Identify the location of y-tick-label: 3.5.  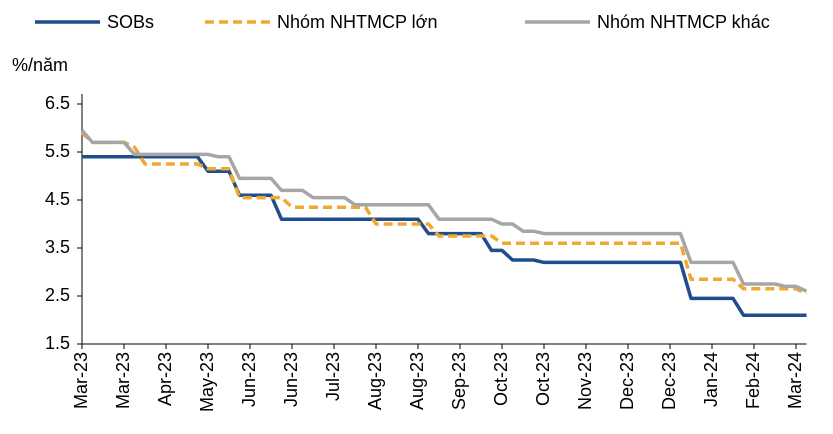
(57, 247).